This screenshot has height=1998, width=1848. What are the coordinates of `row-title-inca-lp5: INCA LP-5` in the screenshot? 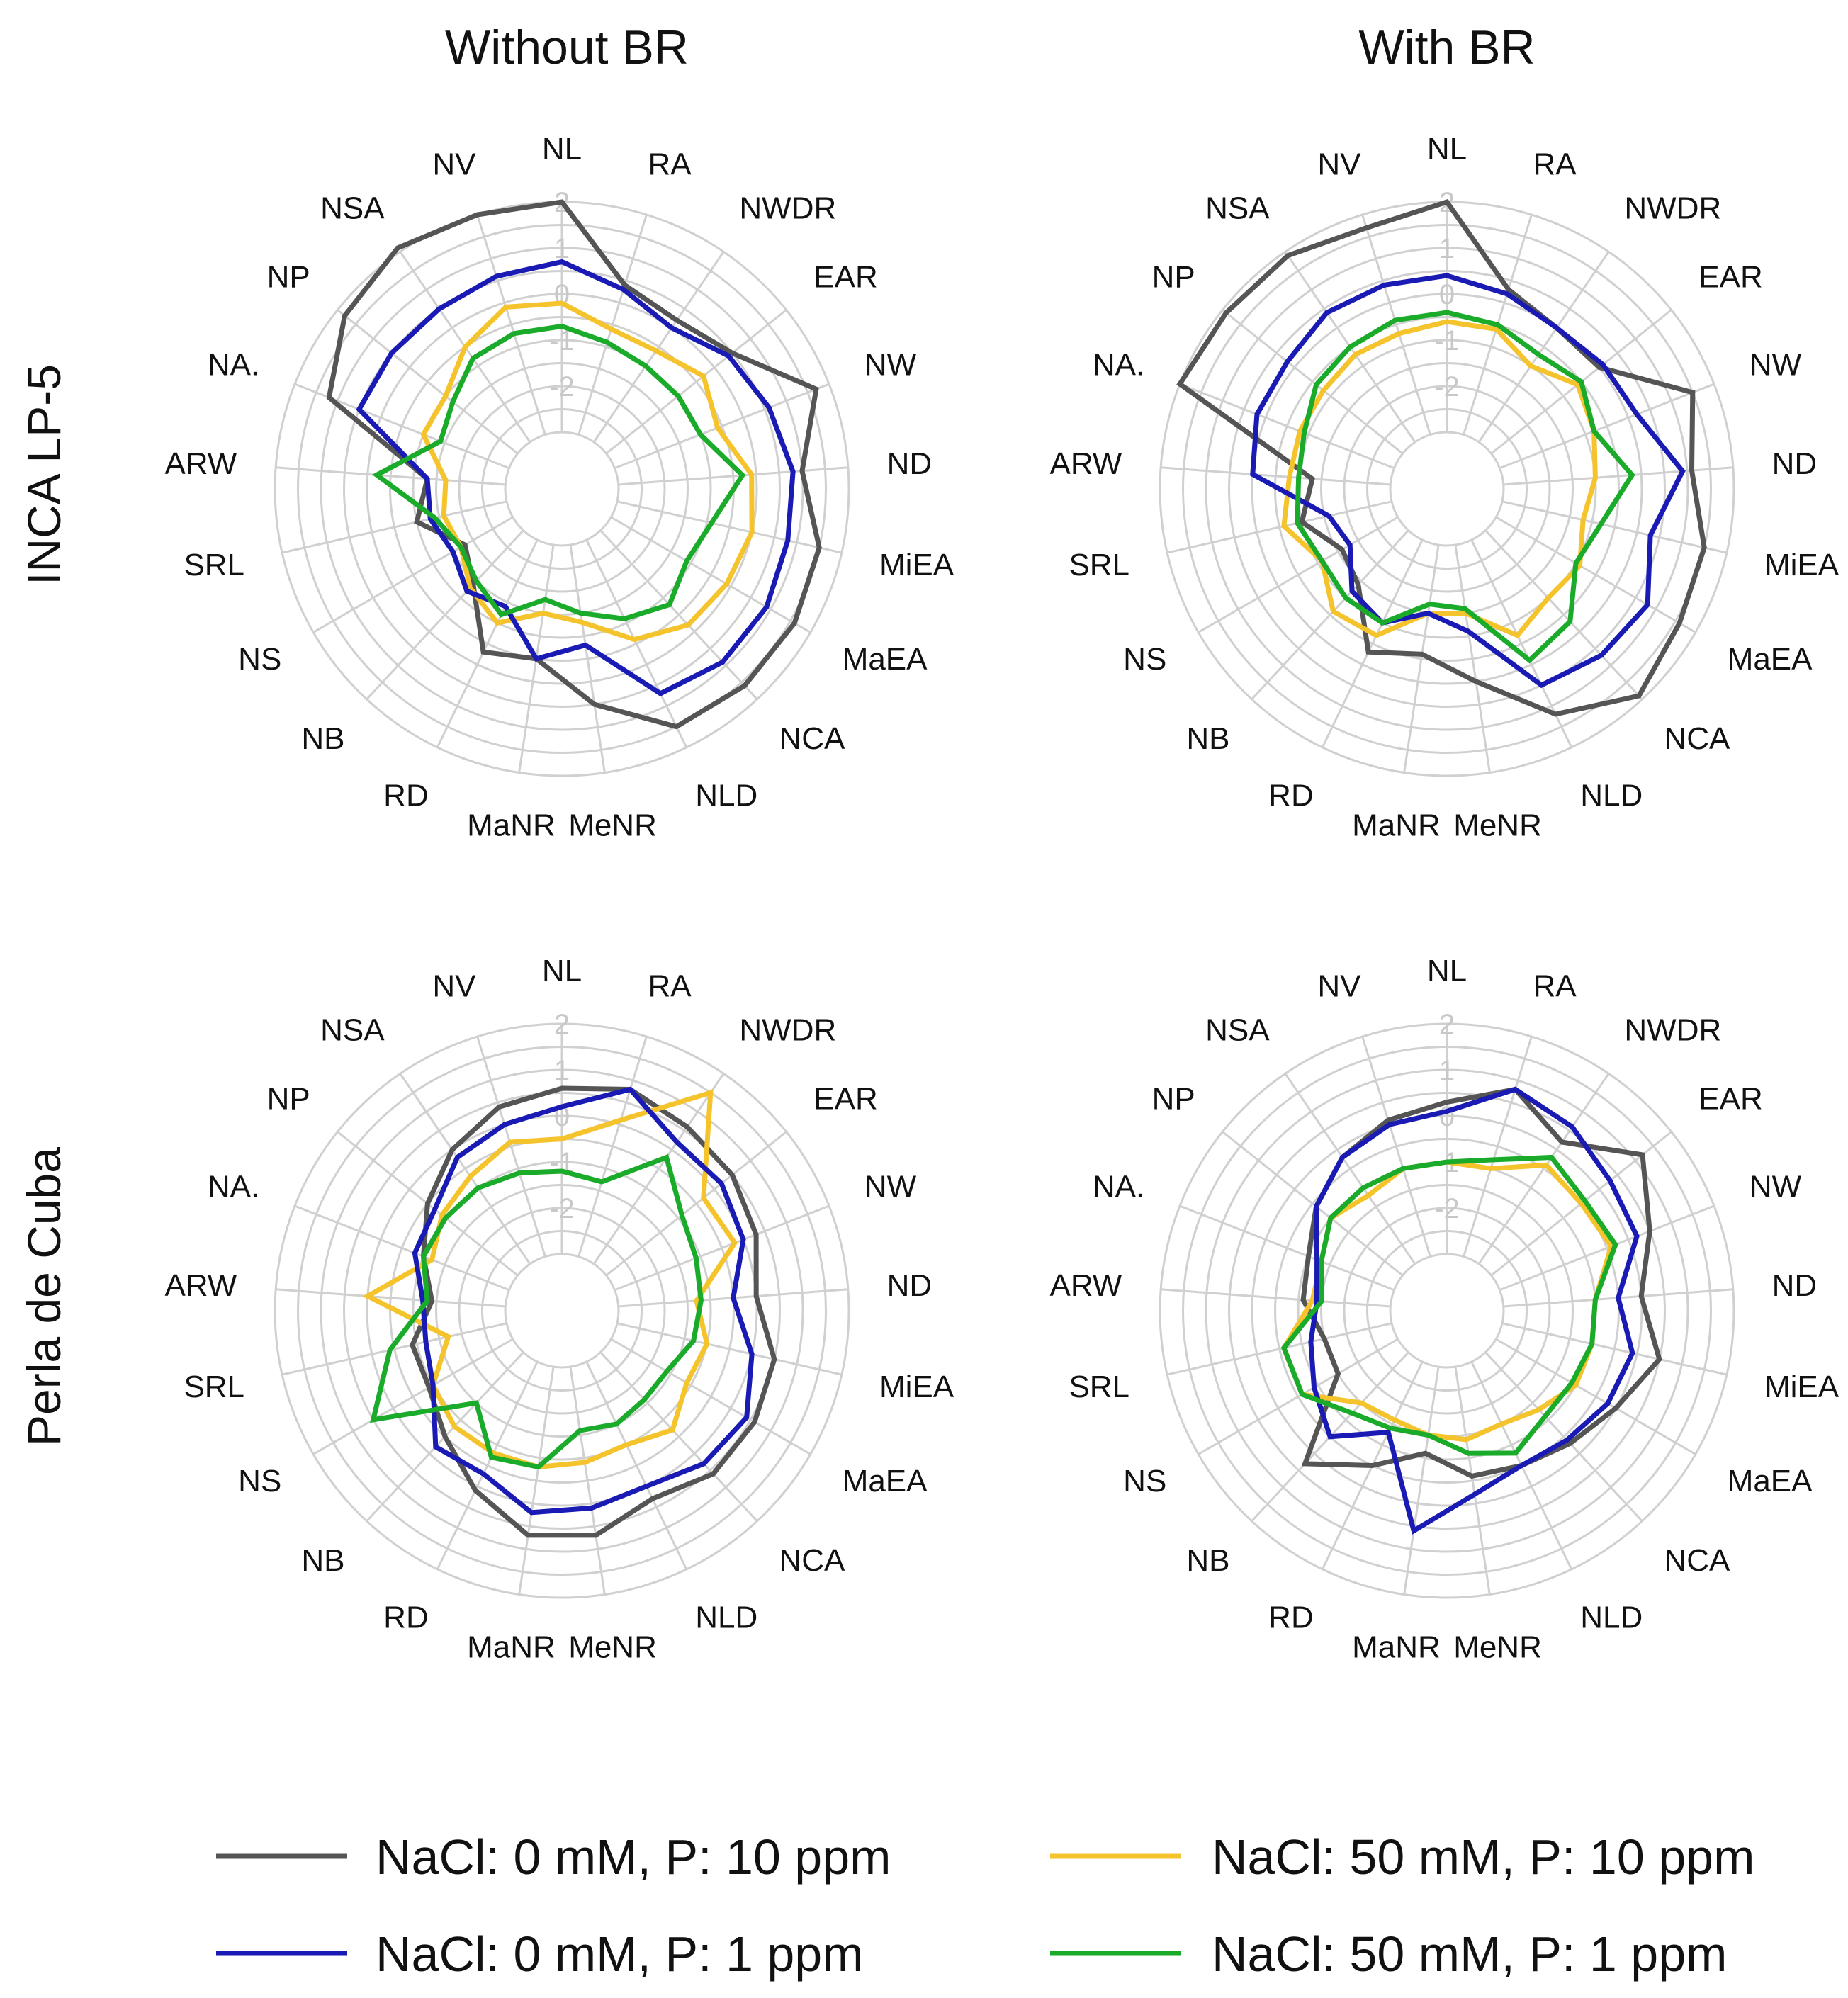 It's located at (44, 474).